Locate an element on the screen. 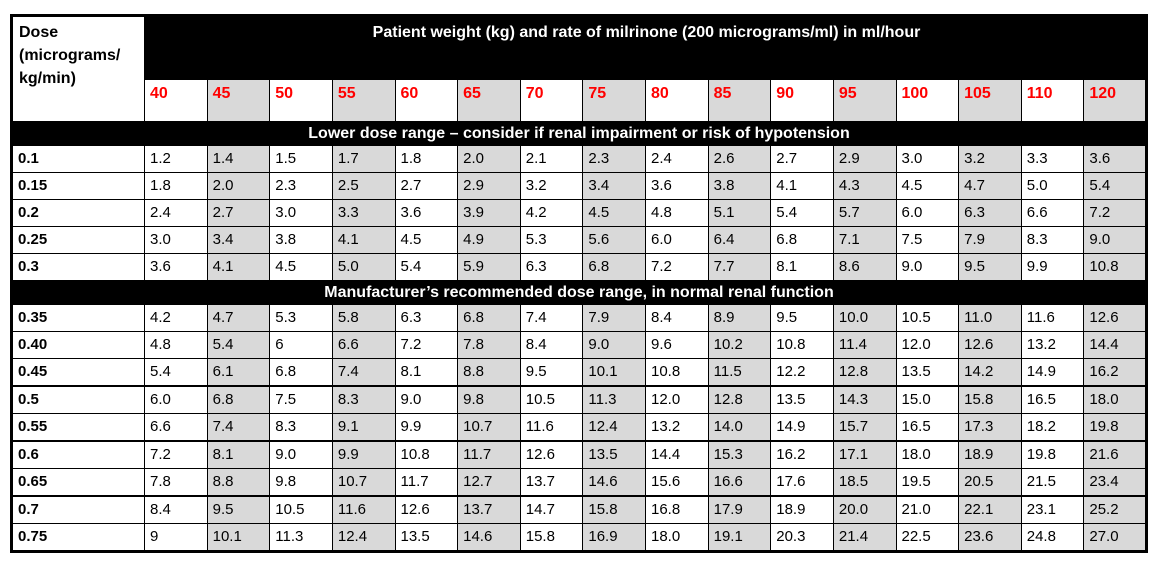 This screenshot has width=1155, height=563. rate-cell: 15.0 is located at coordinates (927, 399).